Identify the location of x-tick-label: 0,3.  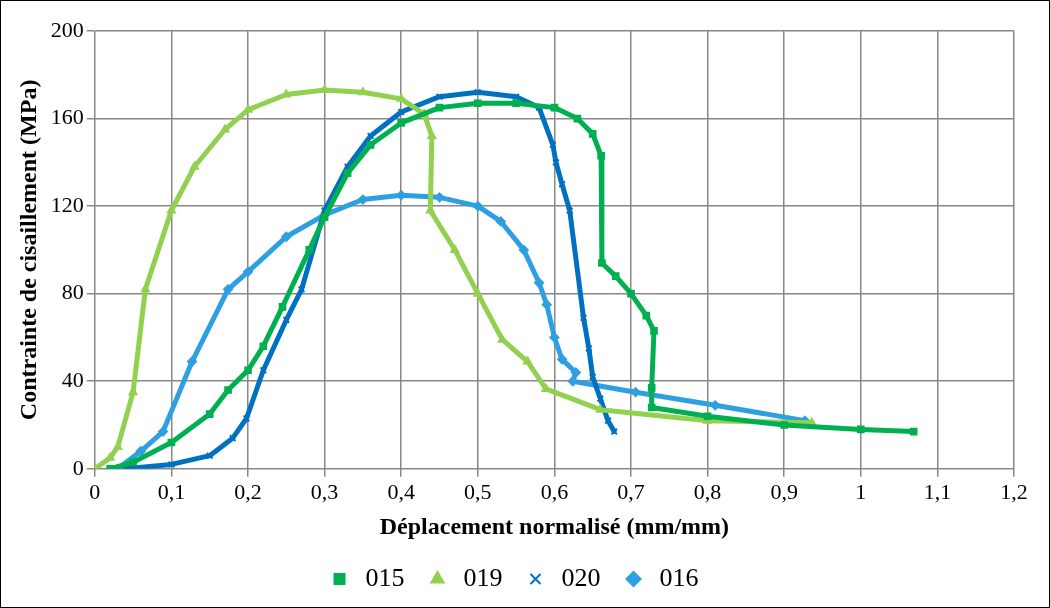
(324, 491).